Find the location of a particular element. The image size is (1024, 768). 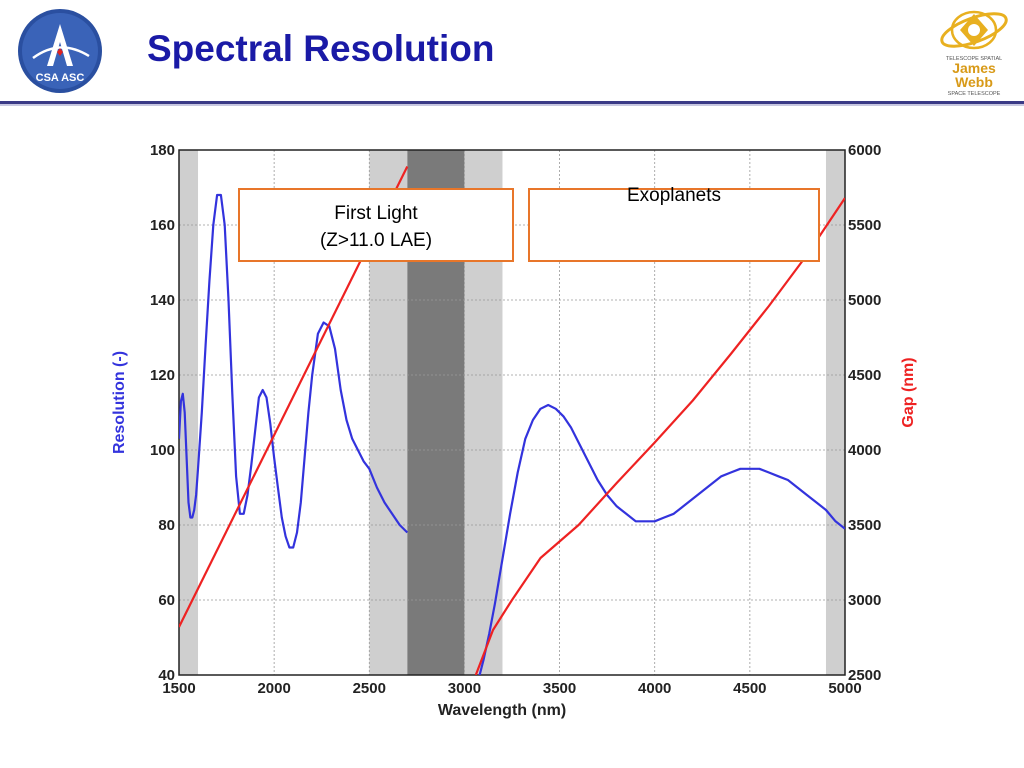

first-light-title: First Light is located at coordinates (376, 213).